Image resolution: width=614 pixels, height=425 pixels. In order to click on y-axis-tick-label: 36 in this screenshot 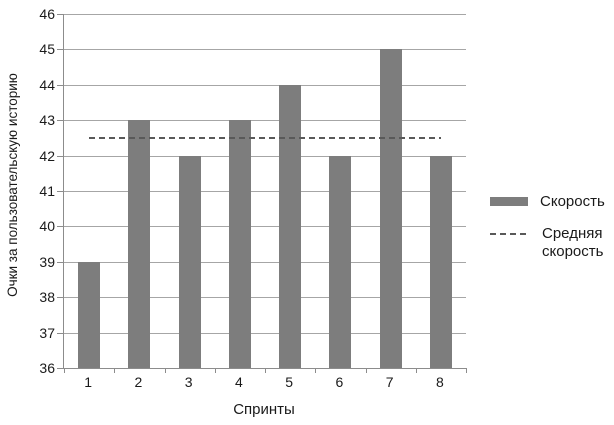, I will do `click(47, 368)`.